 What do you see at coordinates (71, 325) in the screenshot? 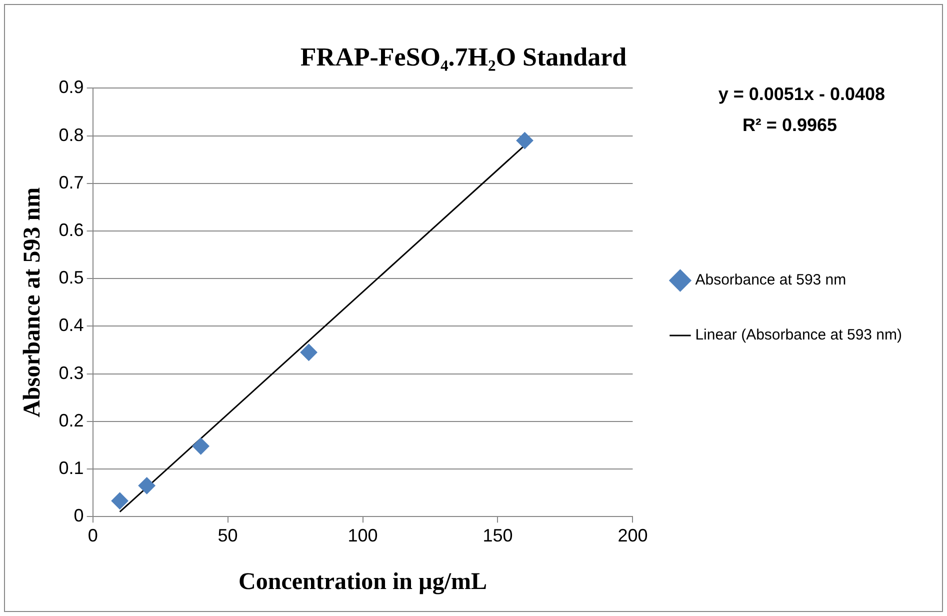
I see `y-tick-label: 0.4` at bounding box center [71, 325].